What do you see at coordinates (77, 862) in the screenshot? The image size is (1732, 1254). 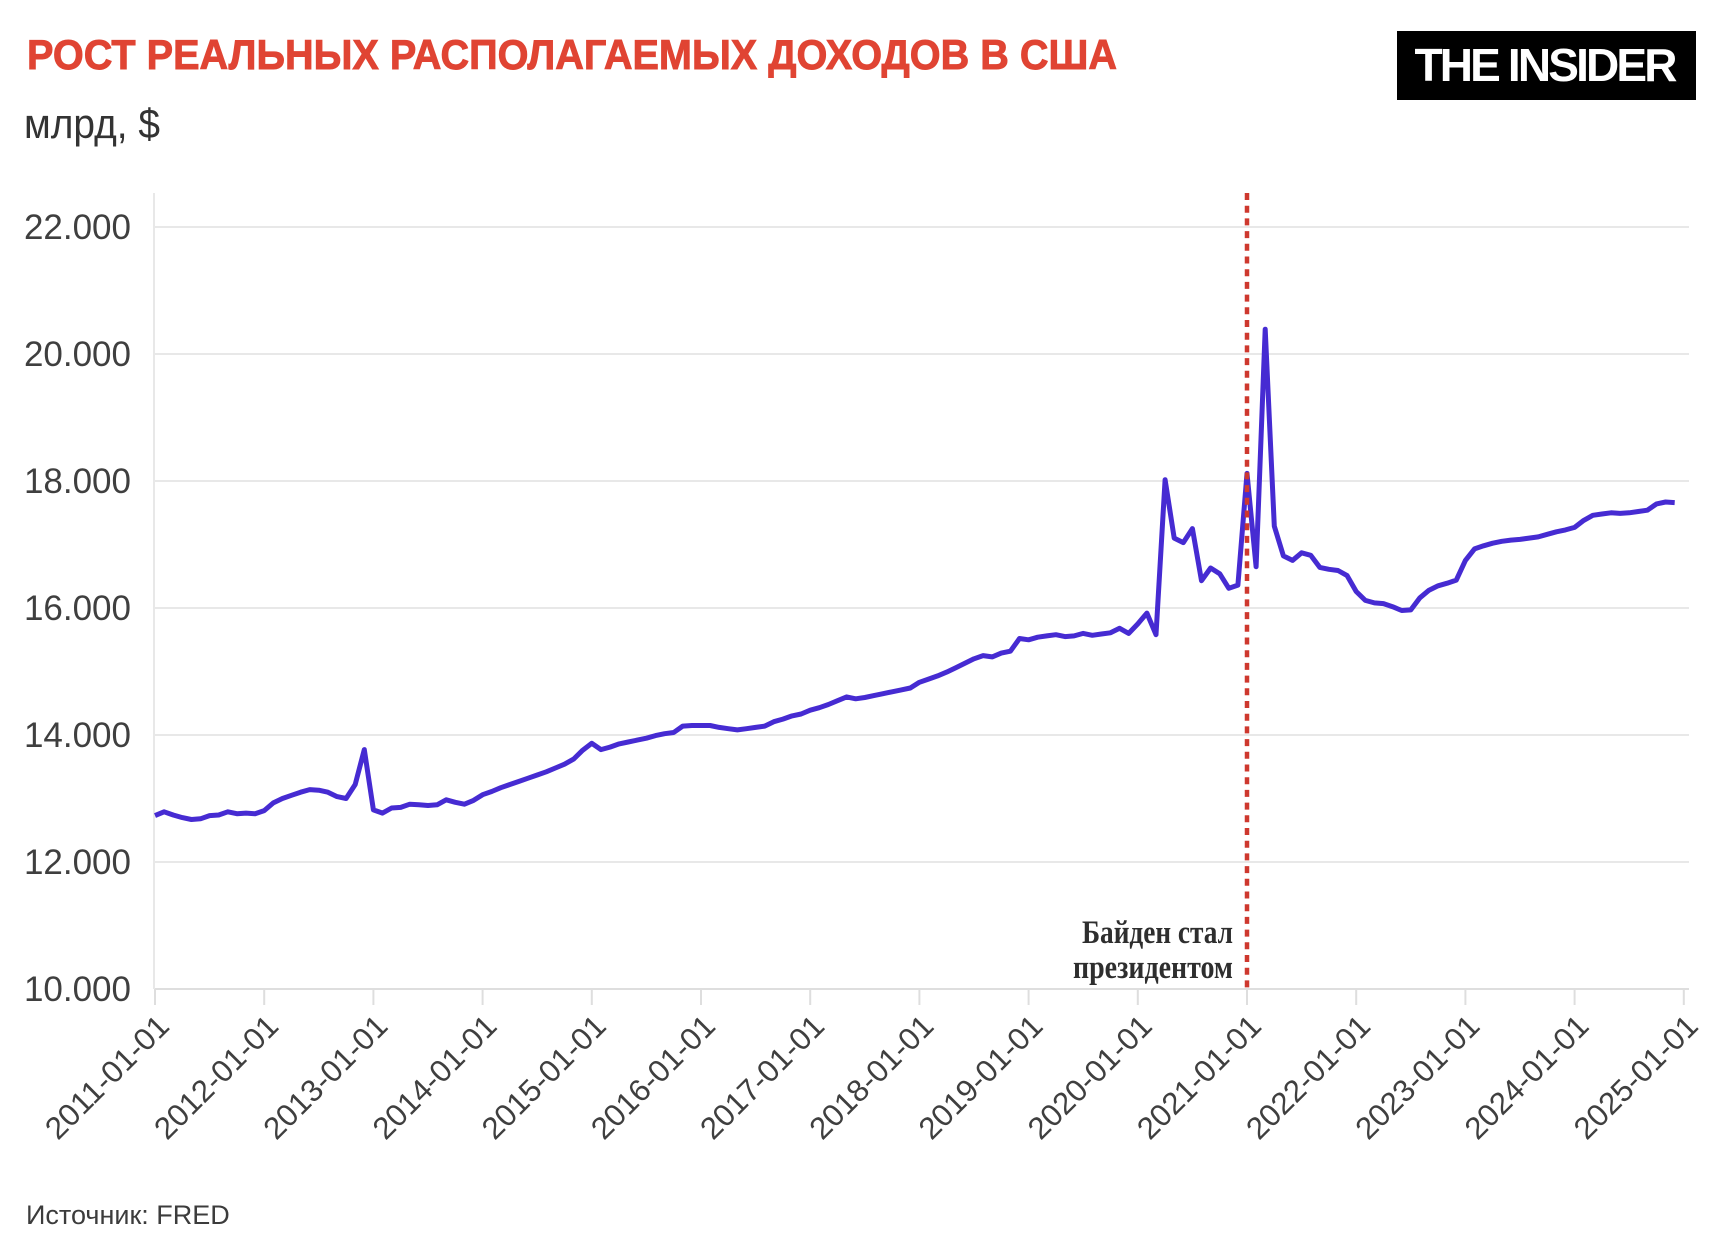 I see `svg-text: 12.000` at bounding box center [77, 862].